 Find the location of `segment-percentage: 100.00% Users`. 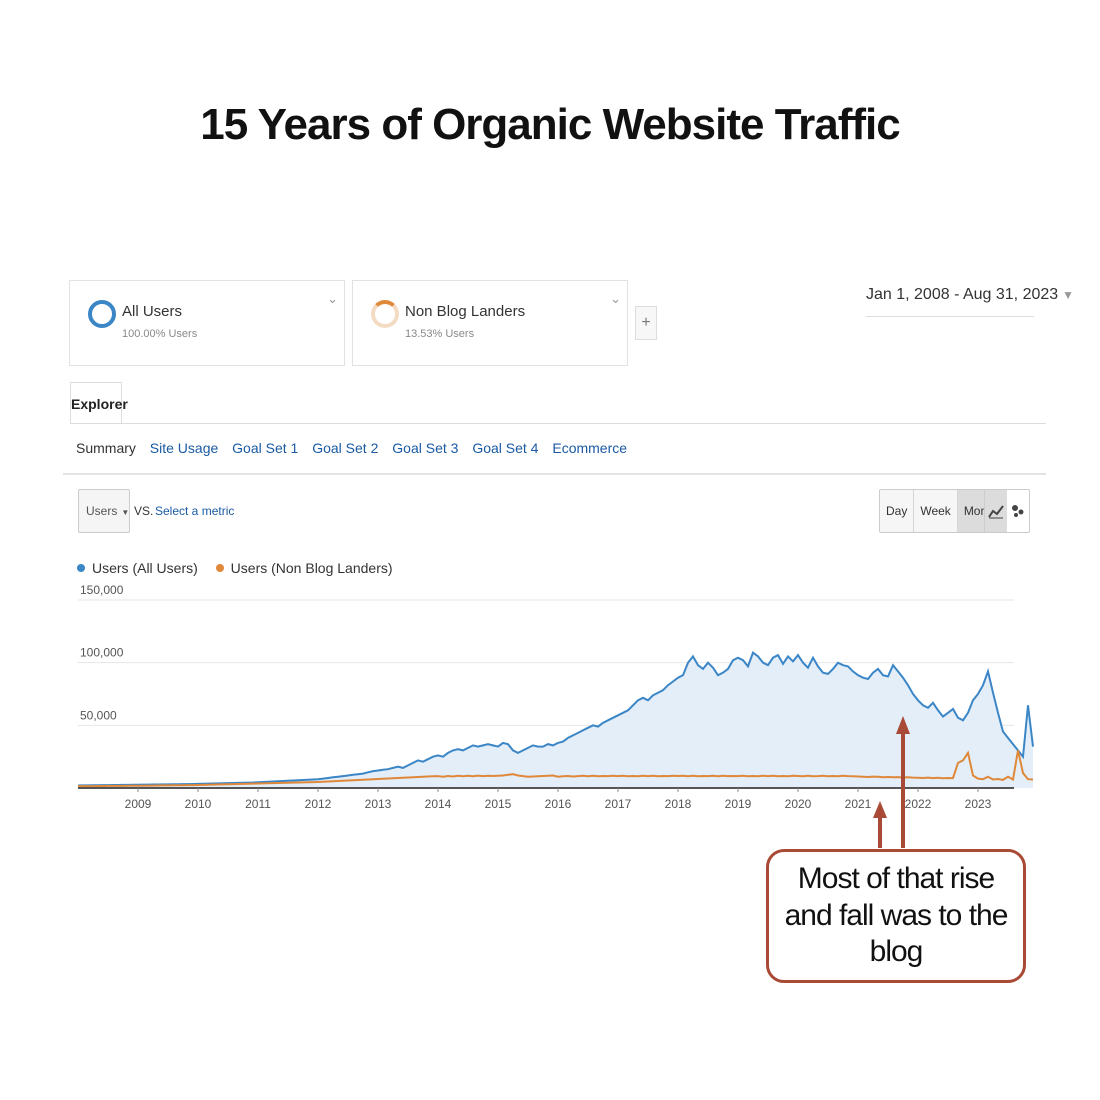

segment-percentage: 100.00% Users is located at coordinates (160, 334).